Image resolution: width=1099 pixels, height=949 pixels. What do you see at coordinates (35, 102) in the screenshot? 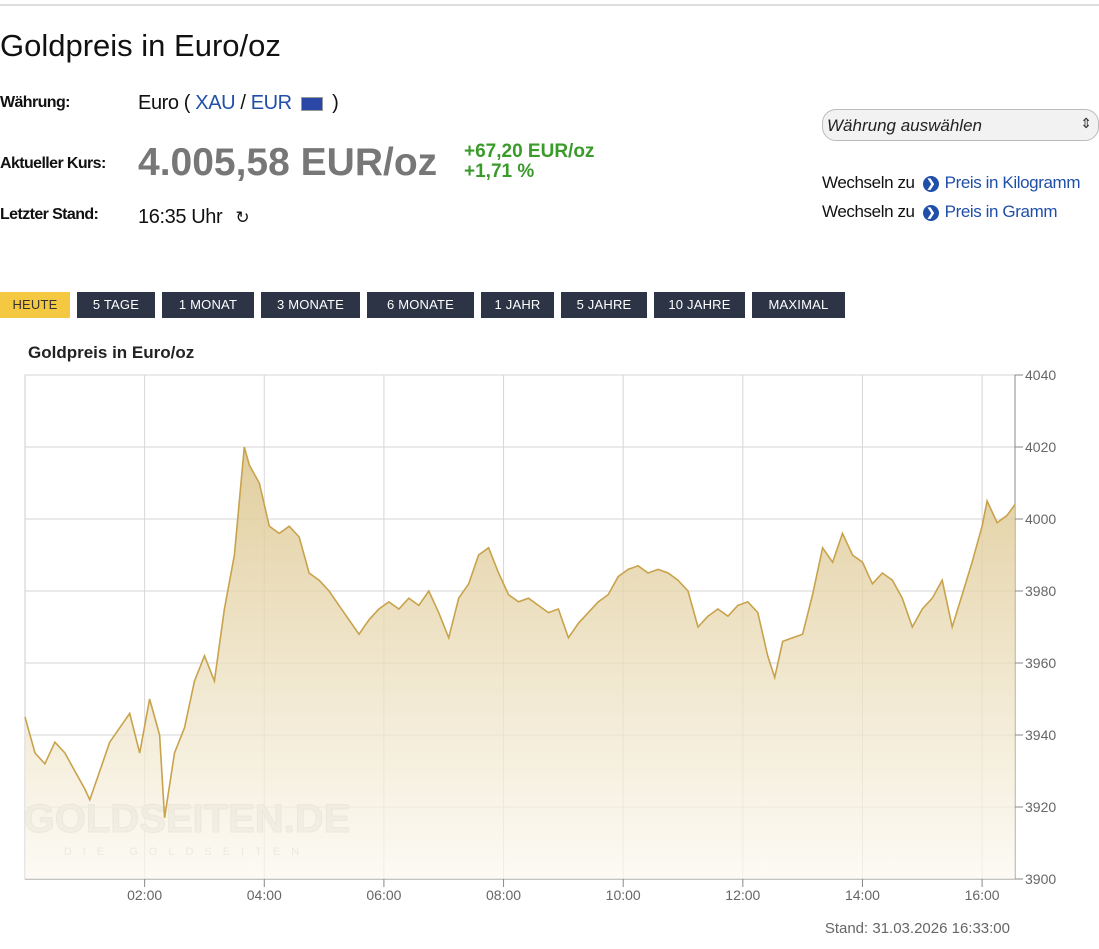
I see `currency-label: Währung:` at bounding box center [35, 102].